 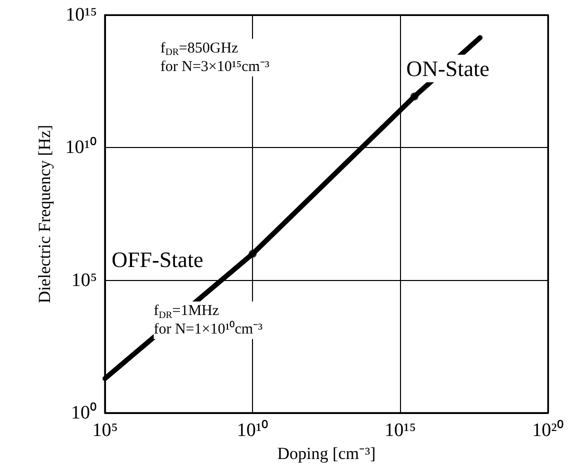 I want to click on y-tick-label: 10⁵, so click(x=84, y=280).